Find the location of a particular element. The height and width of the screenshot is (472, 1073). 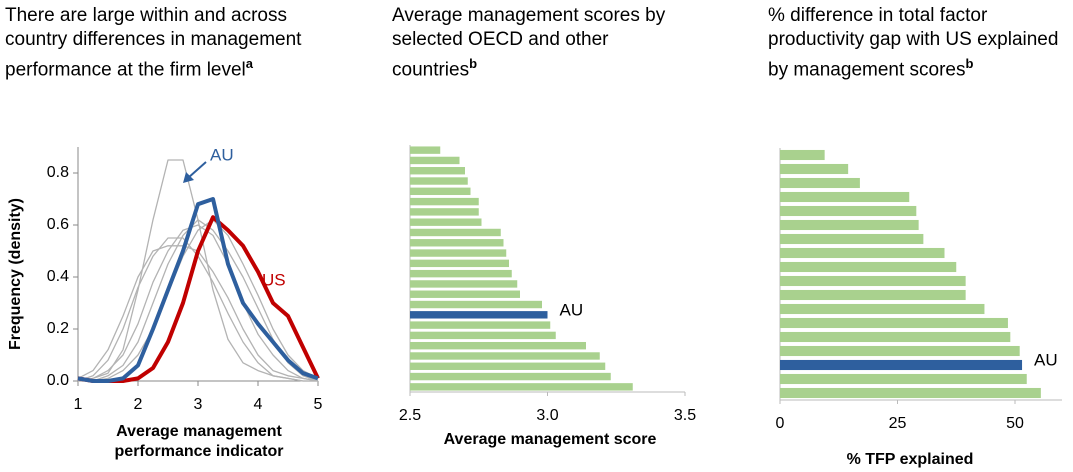

x-tick-label: 4 is located at coordinates (258, 404).